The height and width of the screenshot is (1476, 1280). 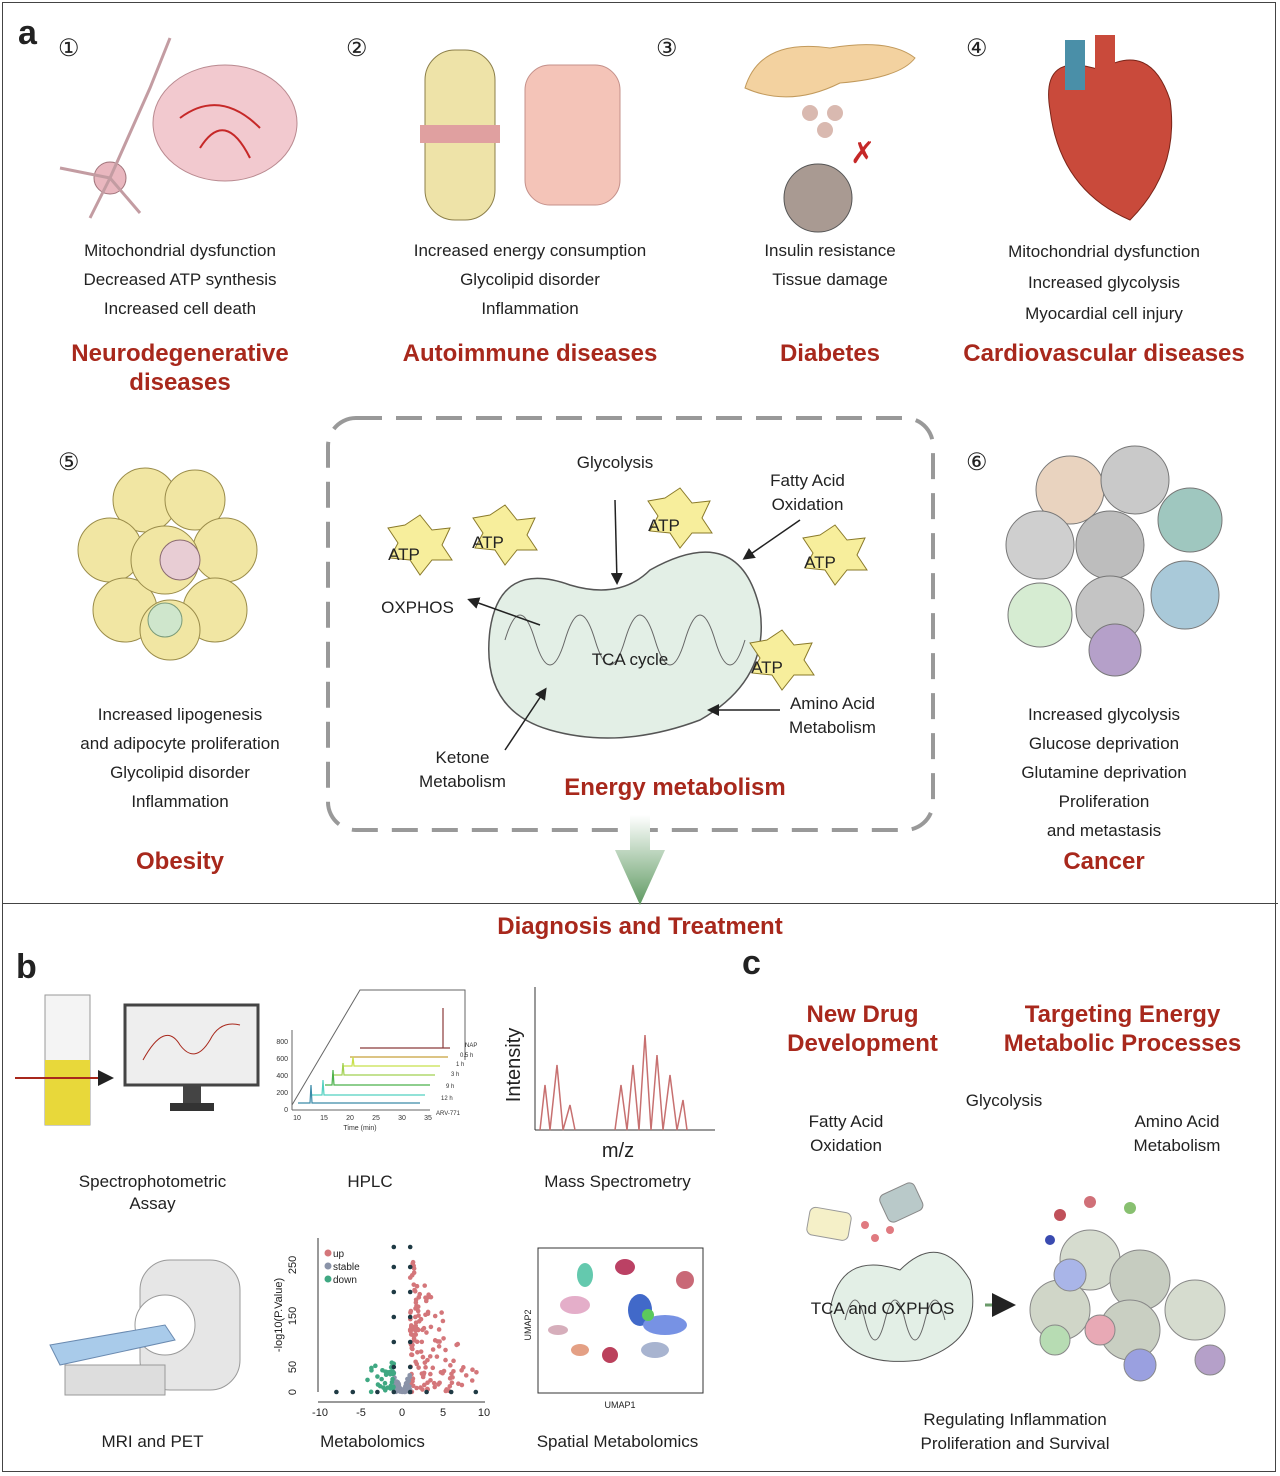 I want to click on disease-number: ④, so click(x=977, y=48).